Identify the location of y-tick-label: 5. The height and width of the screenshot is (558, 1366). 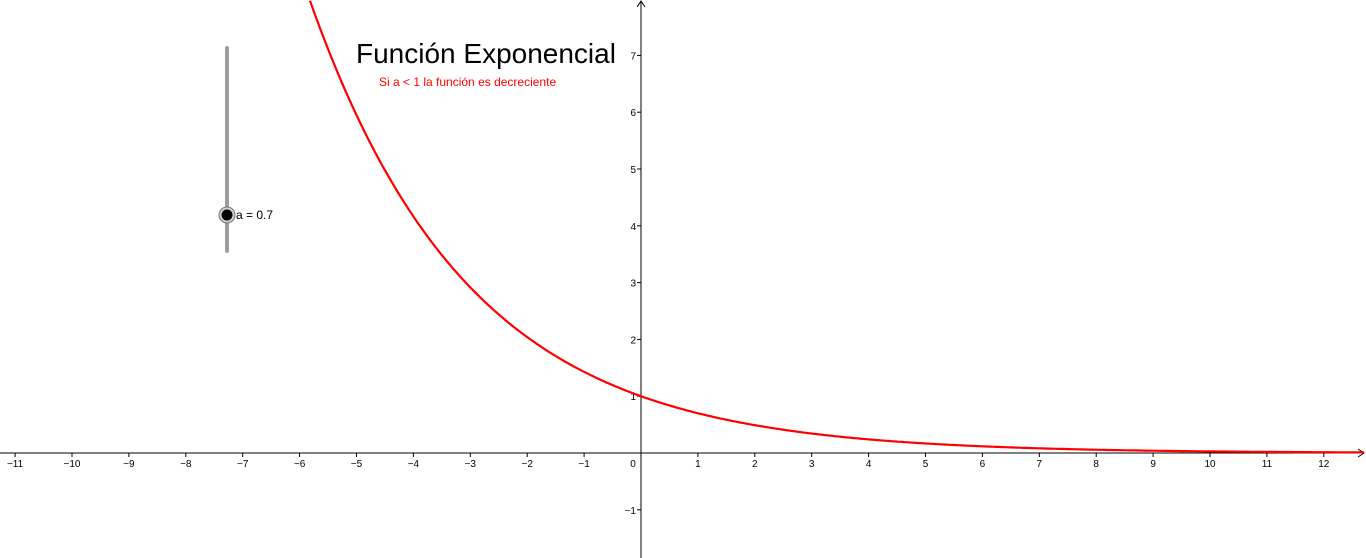
(633, 170).